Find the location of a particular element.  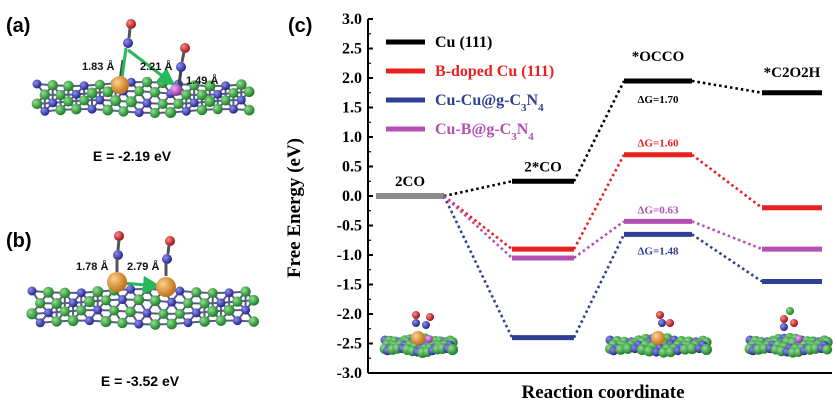

inset-structures is located at coordinates (606, 332).